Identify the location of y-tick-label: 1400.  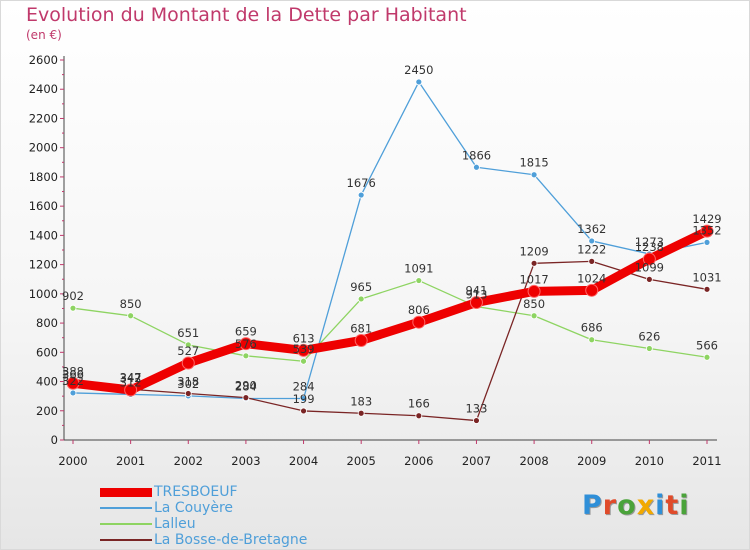
(43, 235).